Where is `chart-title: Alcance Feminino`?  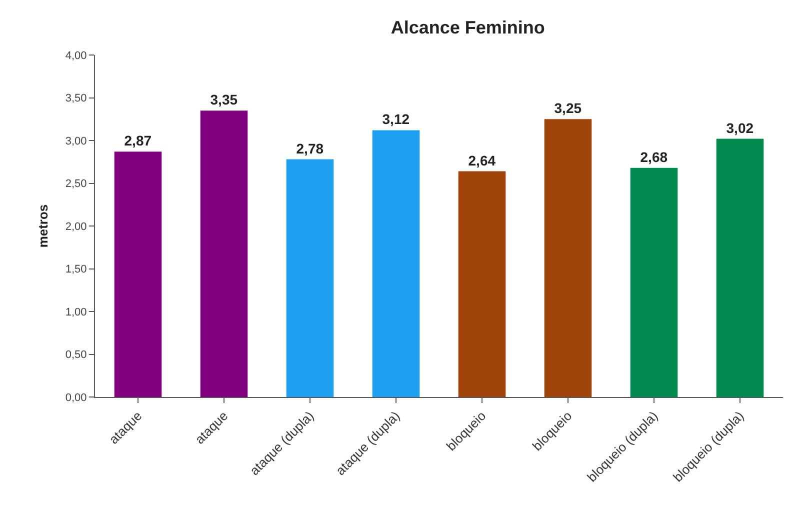
chart-title: Alcance Feminino is located at coordinates (467, 27).